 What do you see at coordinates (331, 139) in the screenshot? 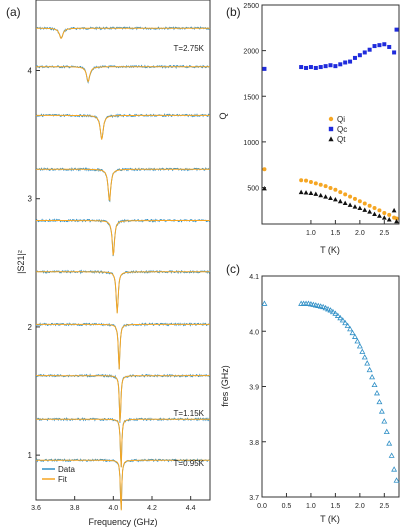
I see `legend-qt-marker` at bounding box center [331, 139].